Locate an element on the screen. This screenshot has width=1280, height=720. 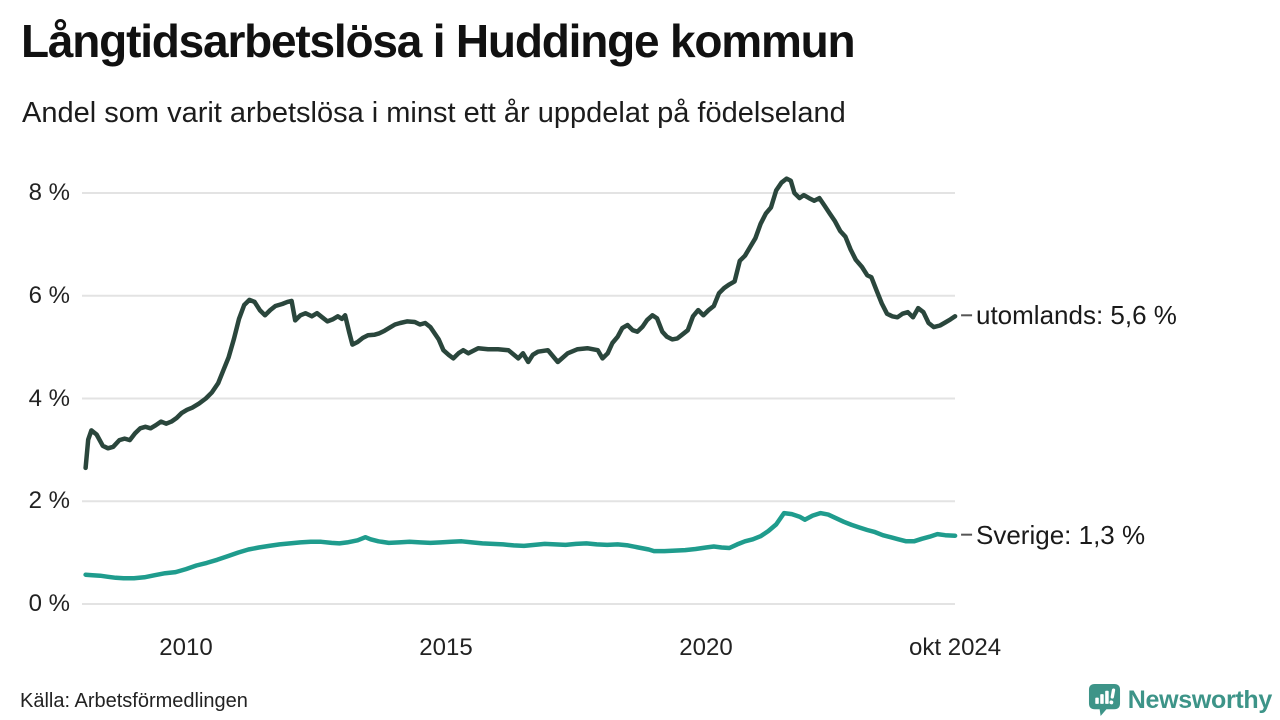
series-label-utomlands: utomlands: 5,6 % is located at coordinates (1076, 315).